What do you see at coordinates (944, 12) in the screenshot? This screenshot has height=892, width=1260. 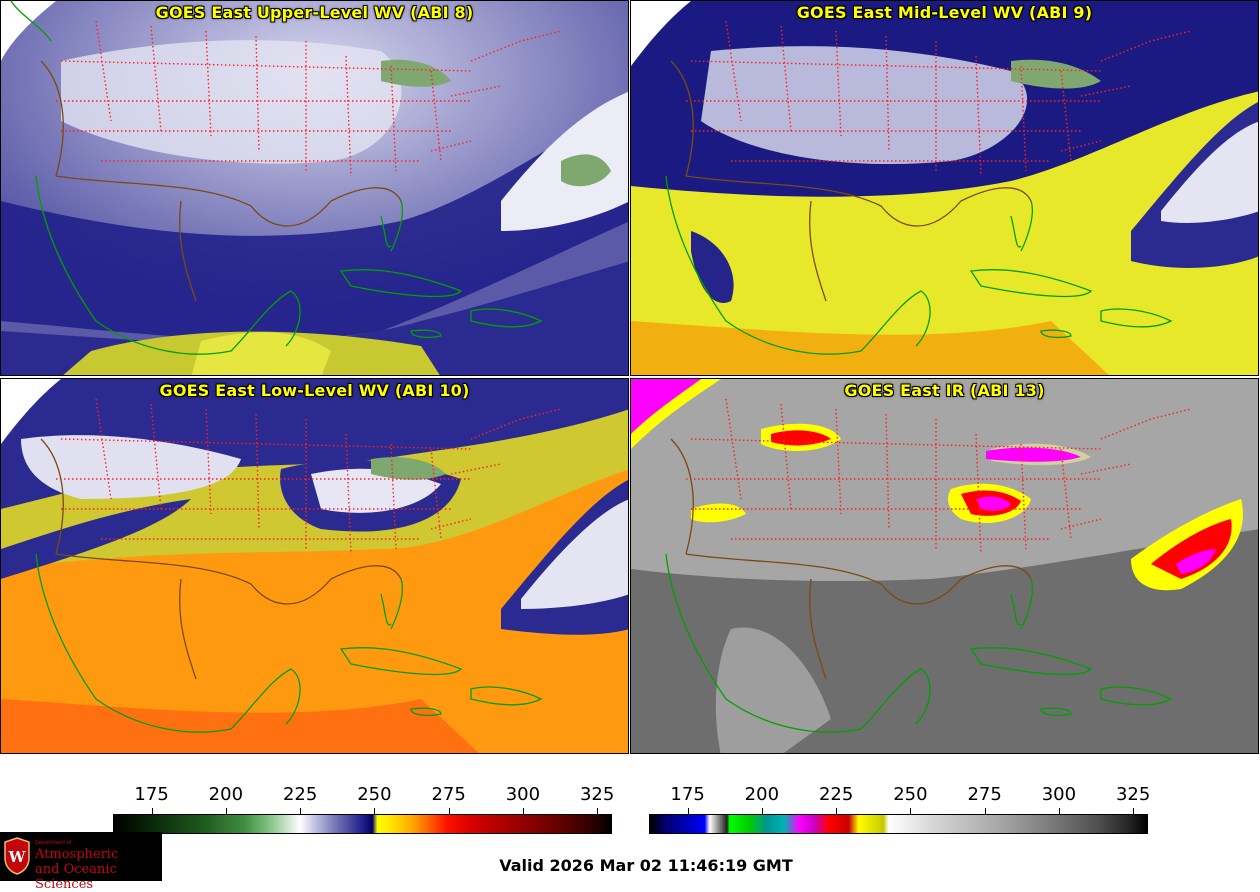 I see `panel-title: GOES East Mid-Level WV (ABI 9)` at bounding box center [944, 12].